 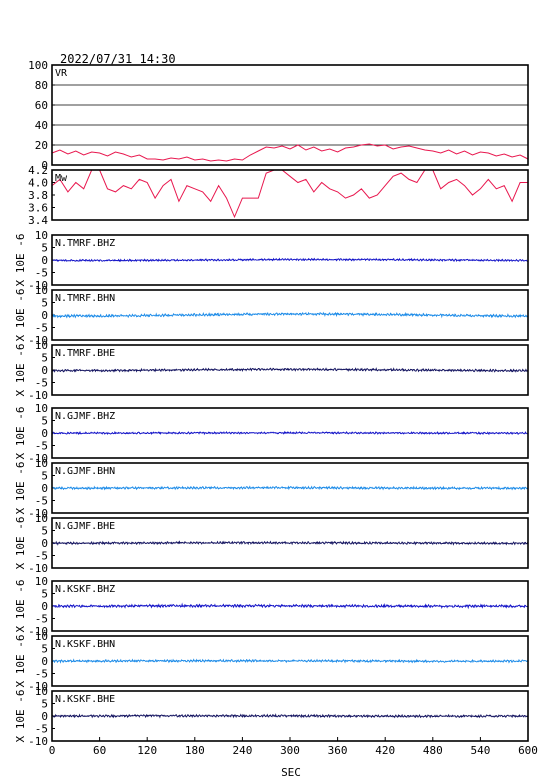 What do you see at coordinates (85, 353) in the screenshot?
I see `panel-label: N.TMRF.BHE` at bounding box center [85, 353].